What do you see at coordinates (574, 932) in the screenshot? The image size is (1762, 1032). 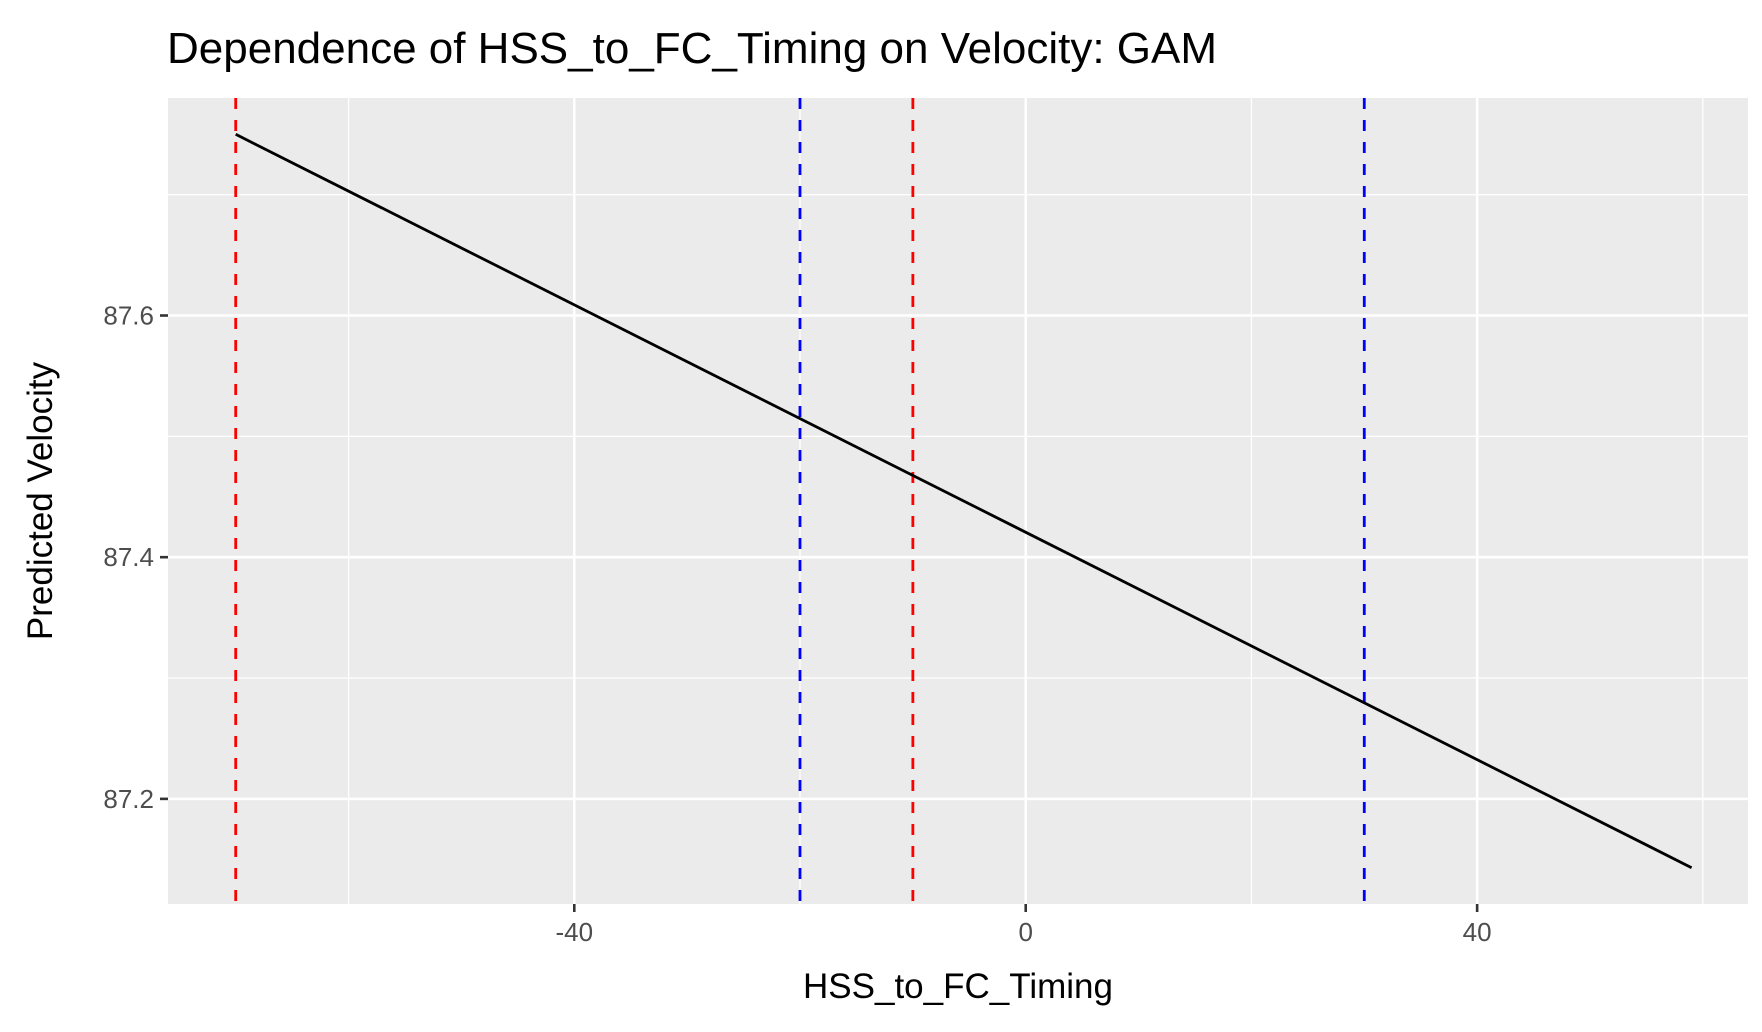 I see `x-tick-label: -40` at bounding box center [574, 932].